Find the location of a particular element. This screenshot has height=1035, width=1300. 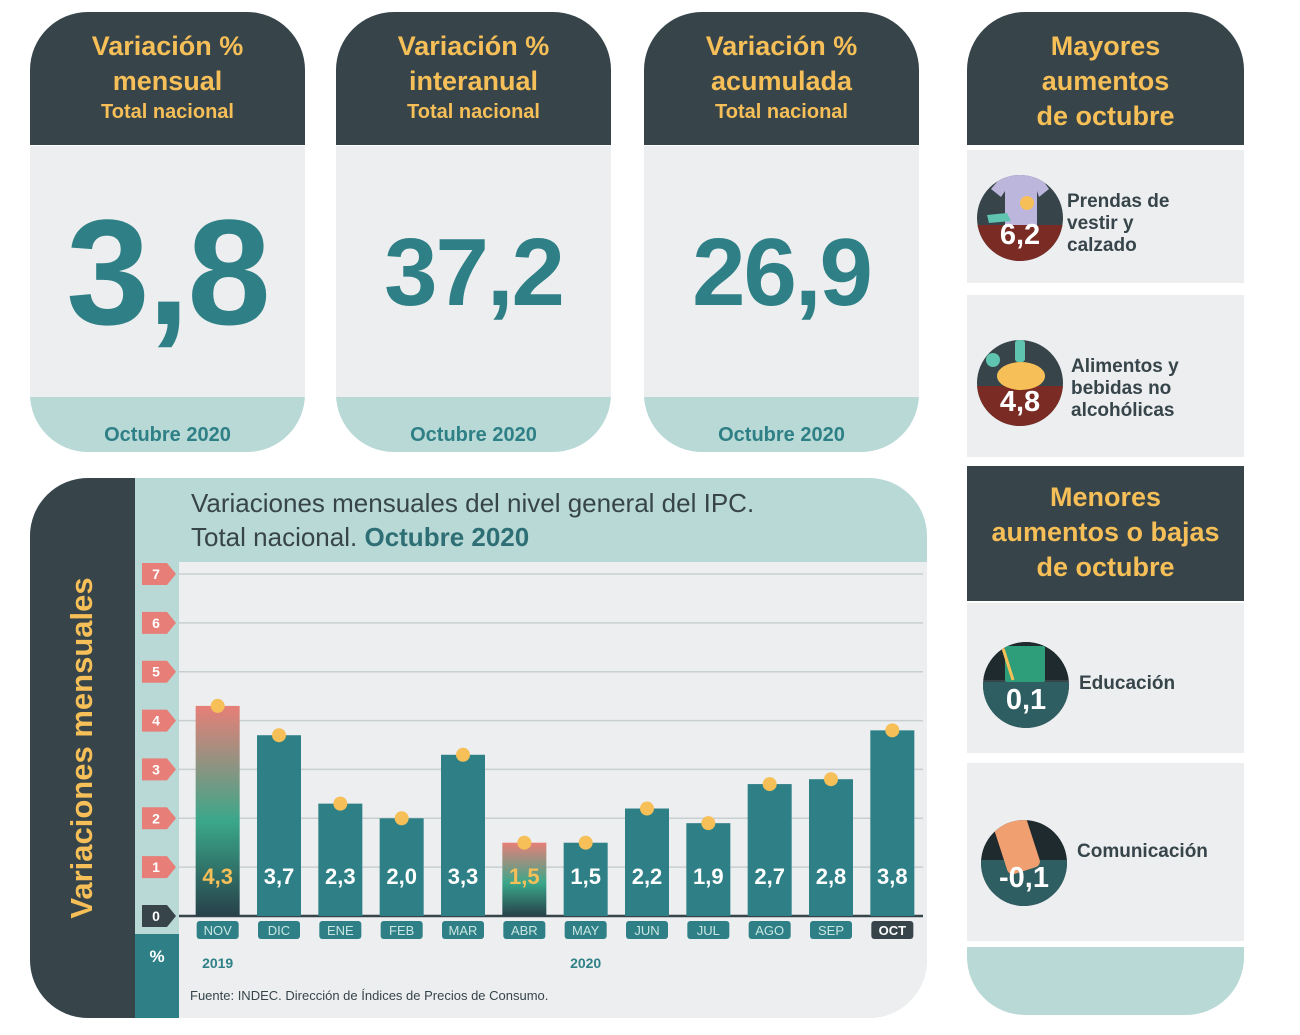

menores-heading-line: Menores is located at coordinates (1105, 497).